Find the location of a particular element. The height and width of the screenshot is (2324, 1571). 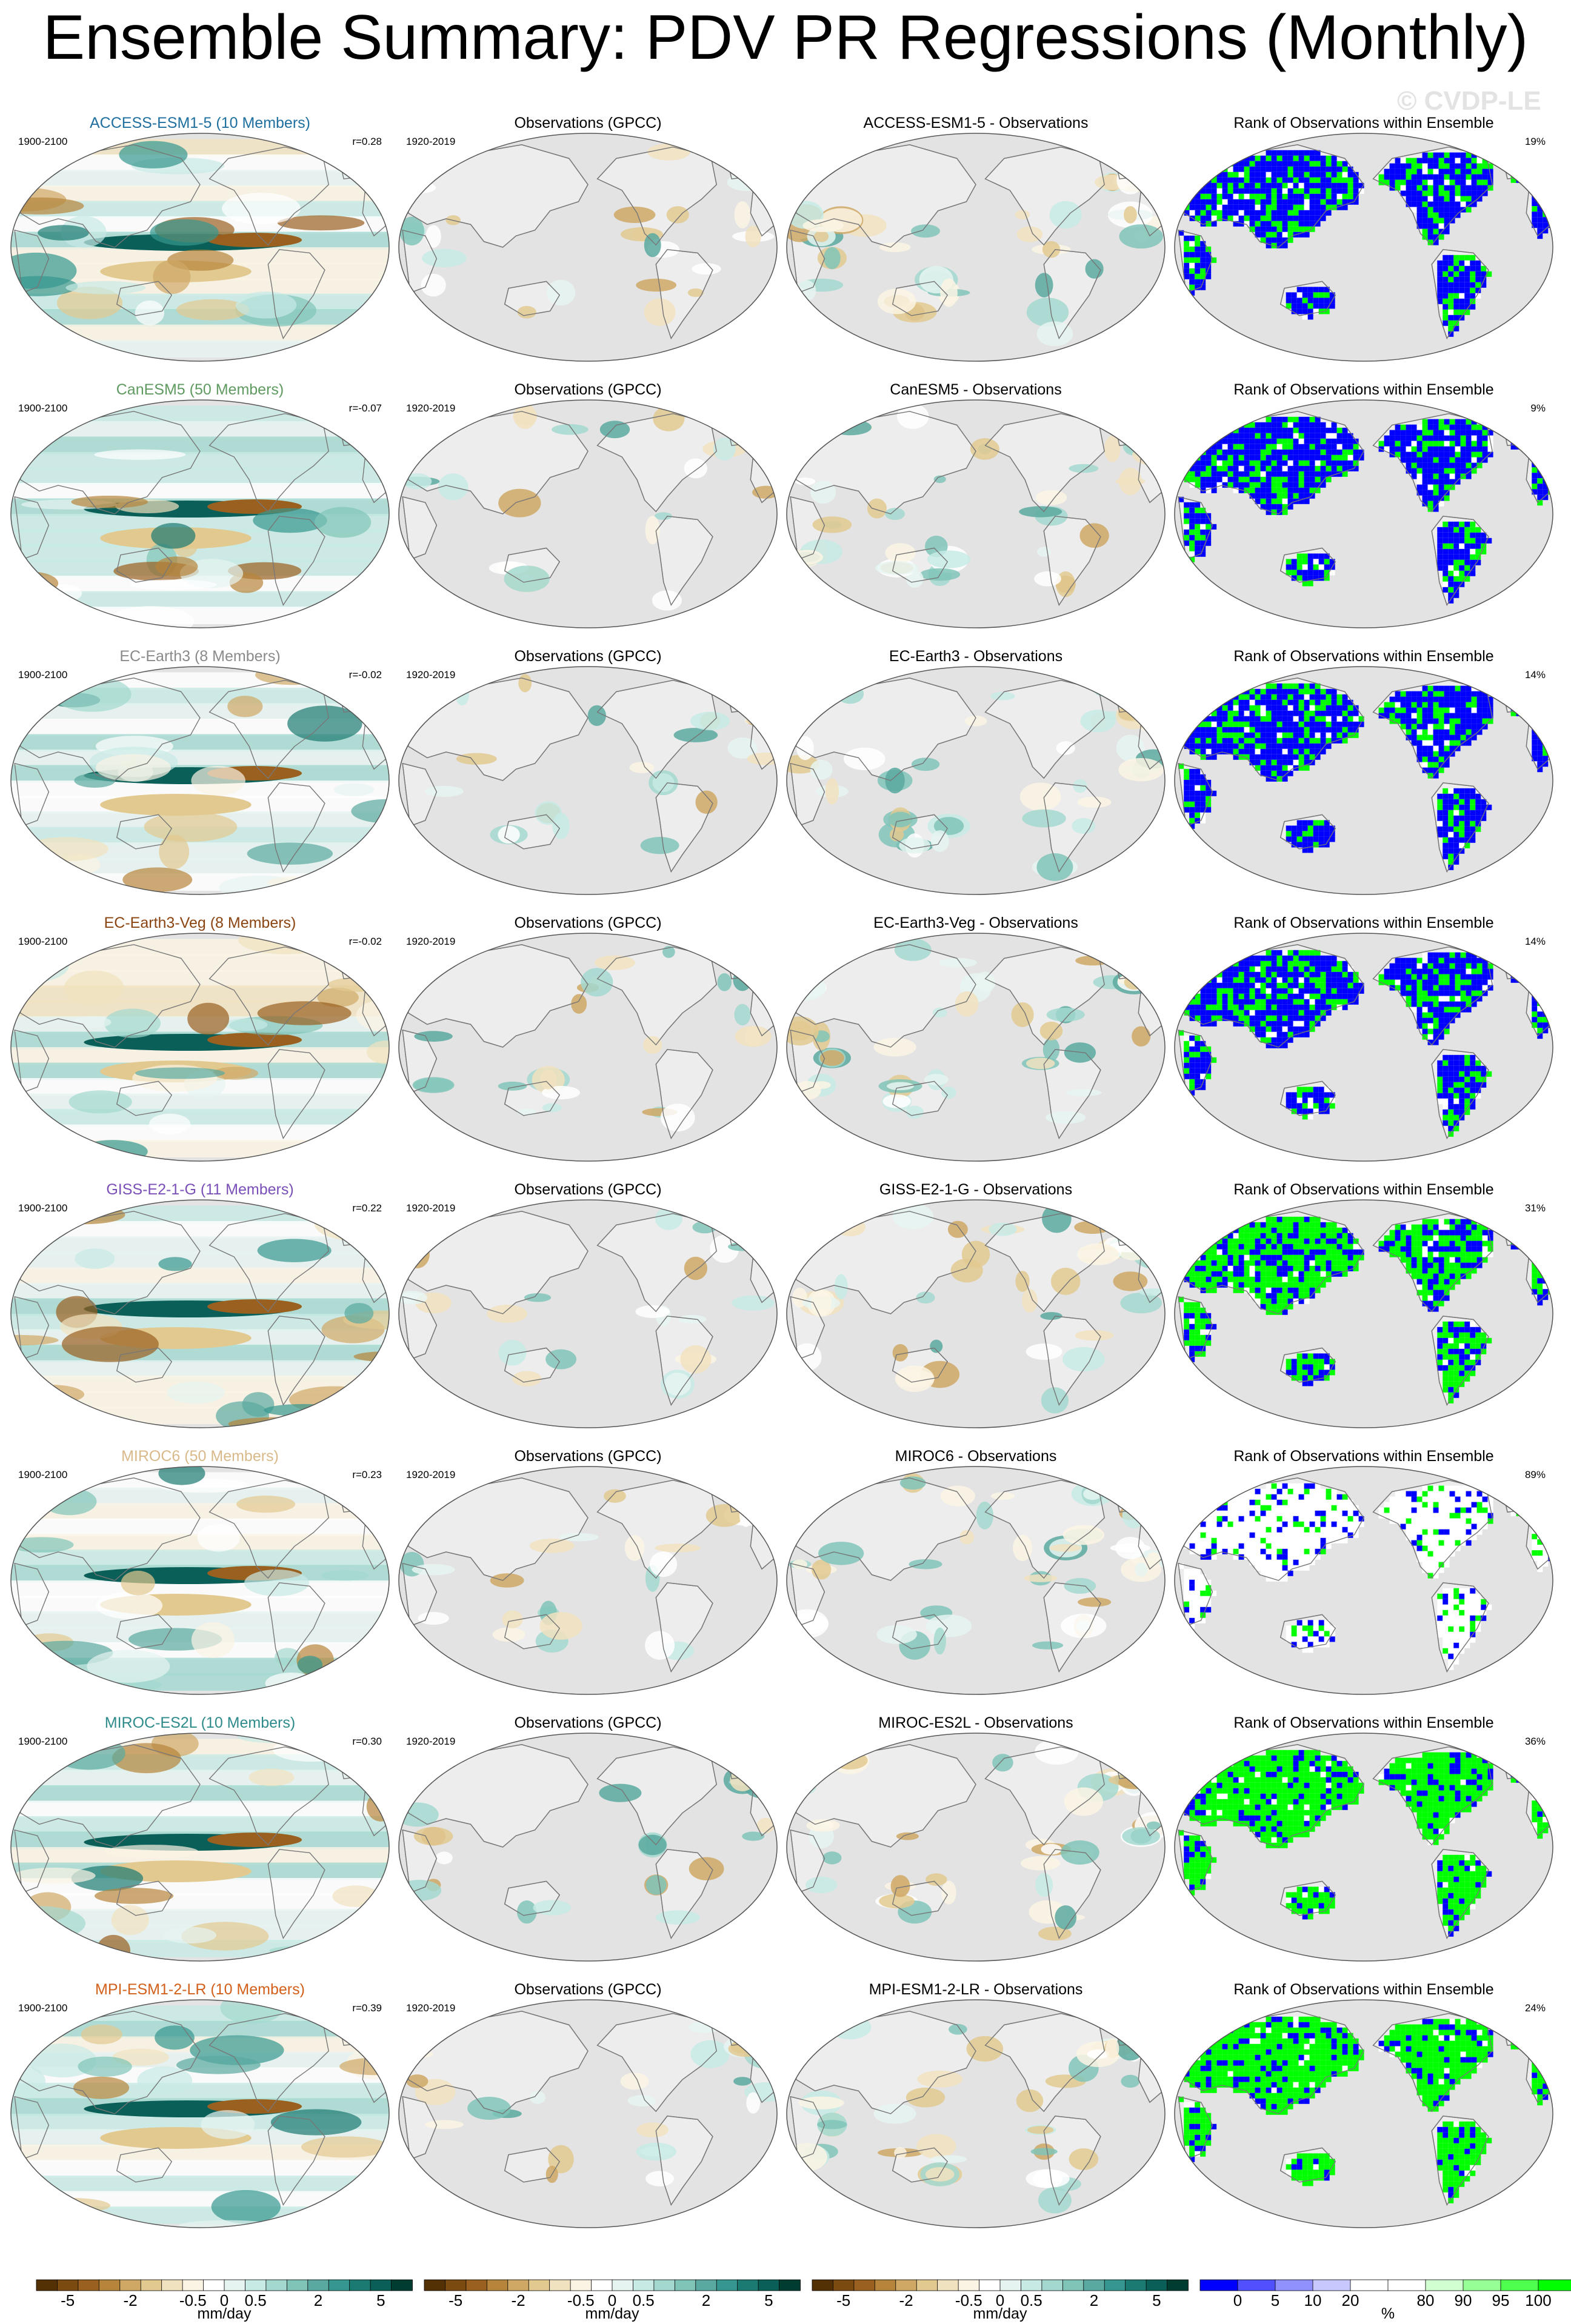

rank-percent: 24% is located at coordinates (1535, 2008).